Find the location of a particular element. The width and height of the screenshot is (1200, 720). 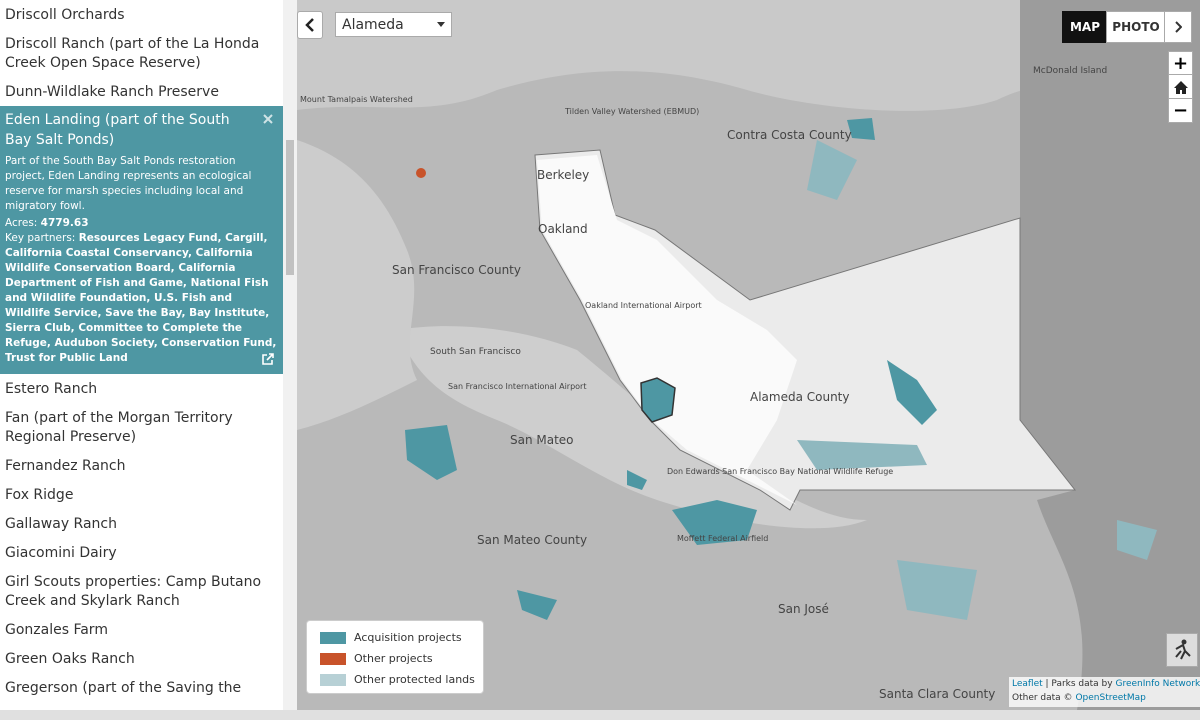

map-button: MAP is located at coordinates (1085, 27).